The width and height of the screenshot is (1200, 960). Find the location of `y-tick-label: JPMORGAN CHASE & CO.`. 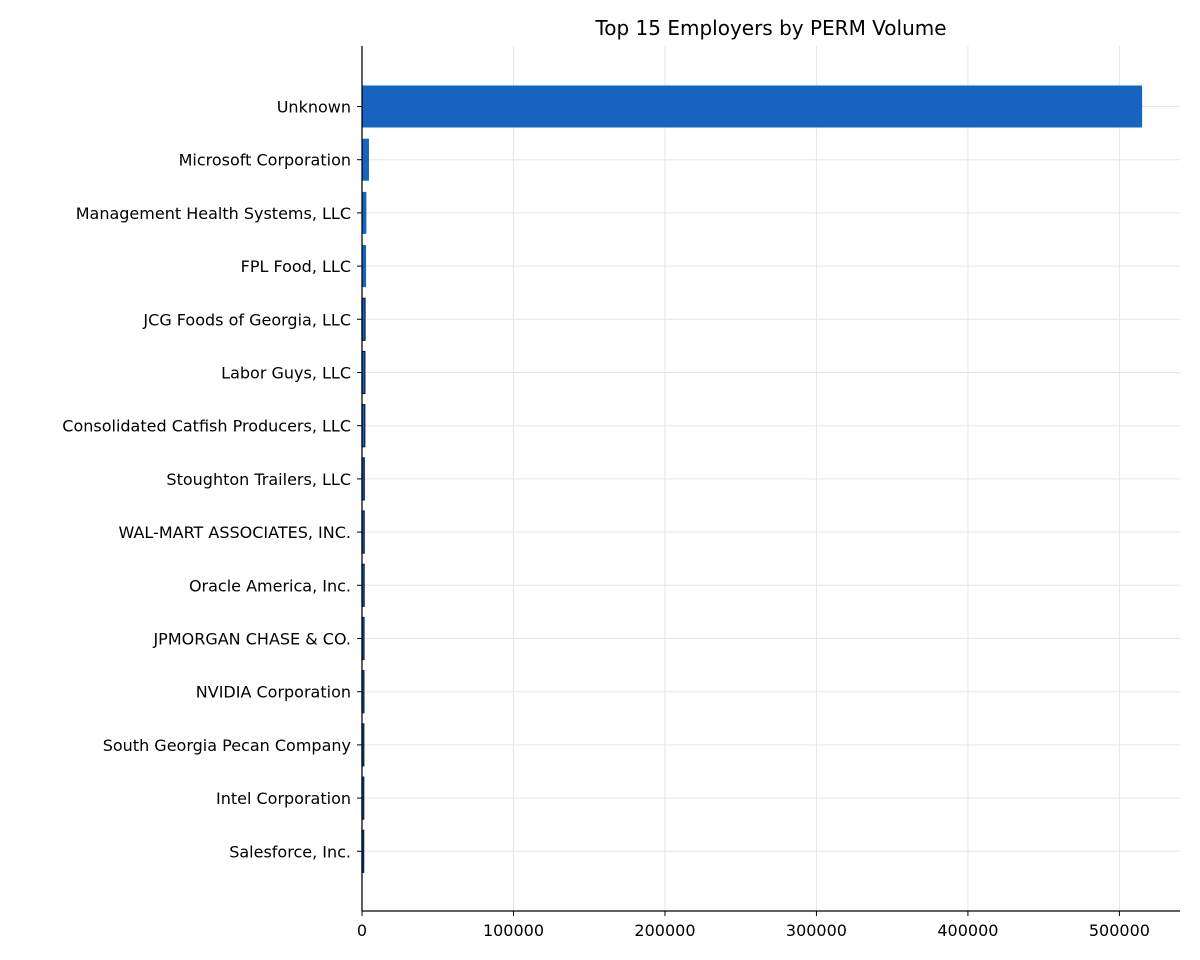

y-tick-label: JPMORGAN CHASE & CO. is located at coordinates (251, 639).